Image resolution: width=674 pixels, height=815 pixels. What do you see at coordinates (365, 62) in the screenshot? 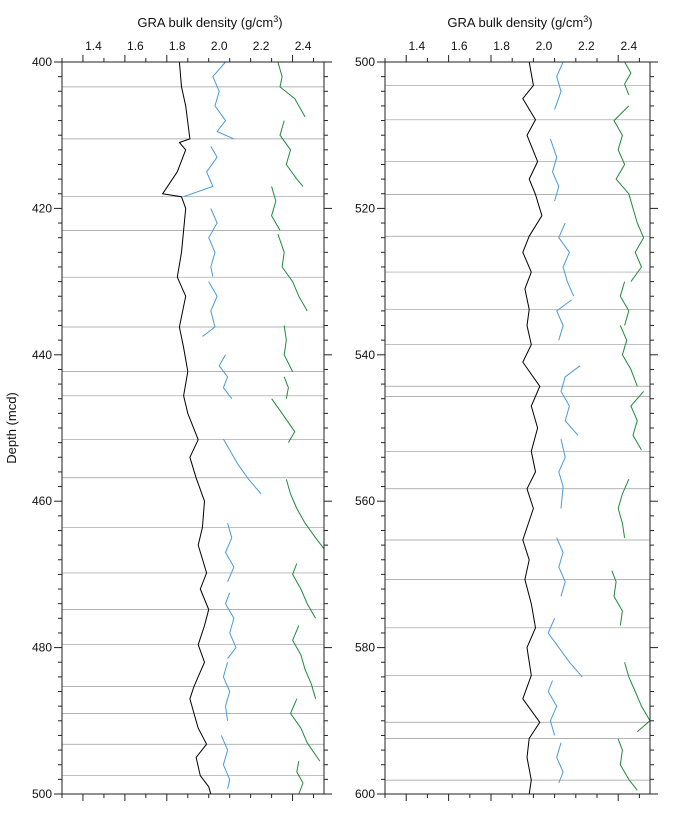
I see `y-tick-label-right-0: 500` at bounding box center [365, 62].